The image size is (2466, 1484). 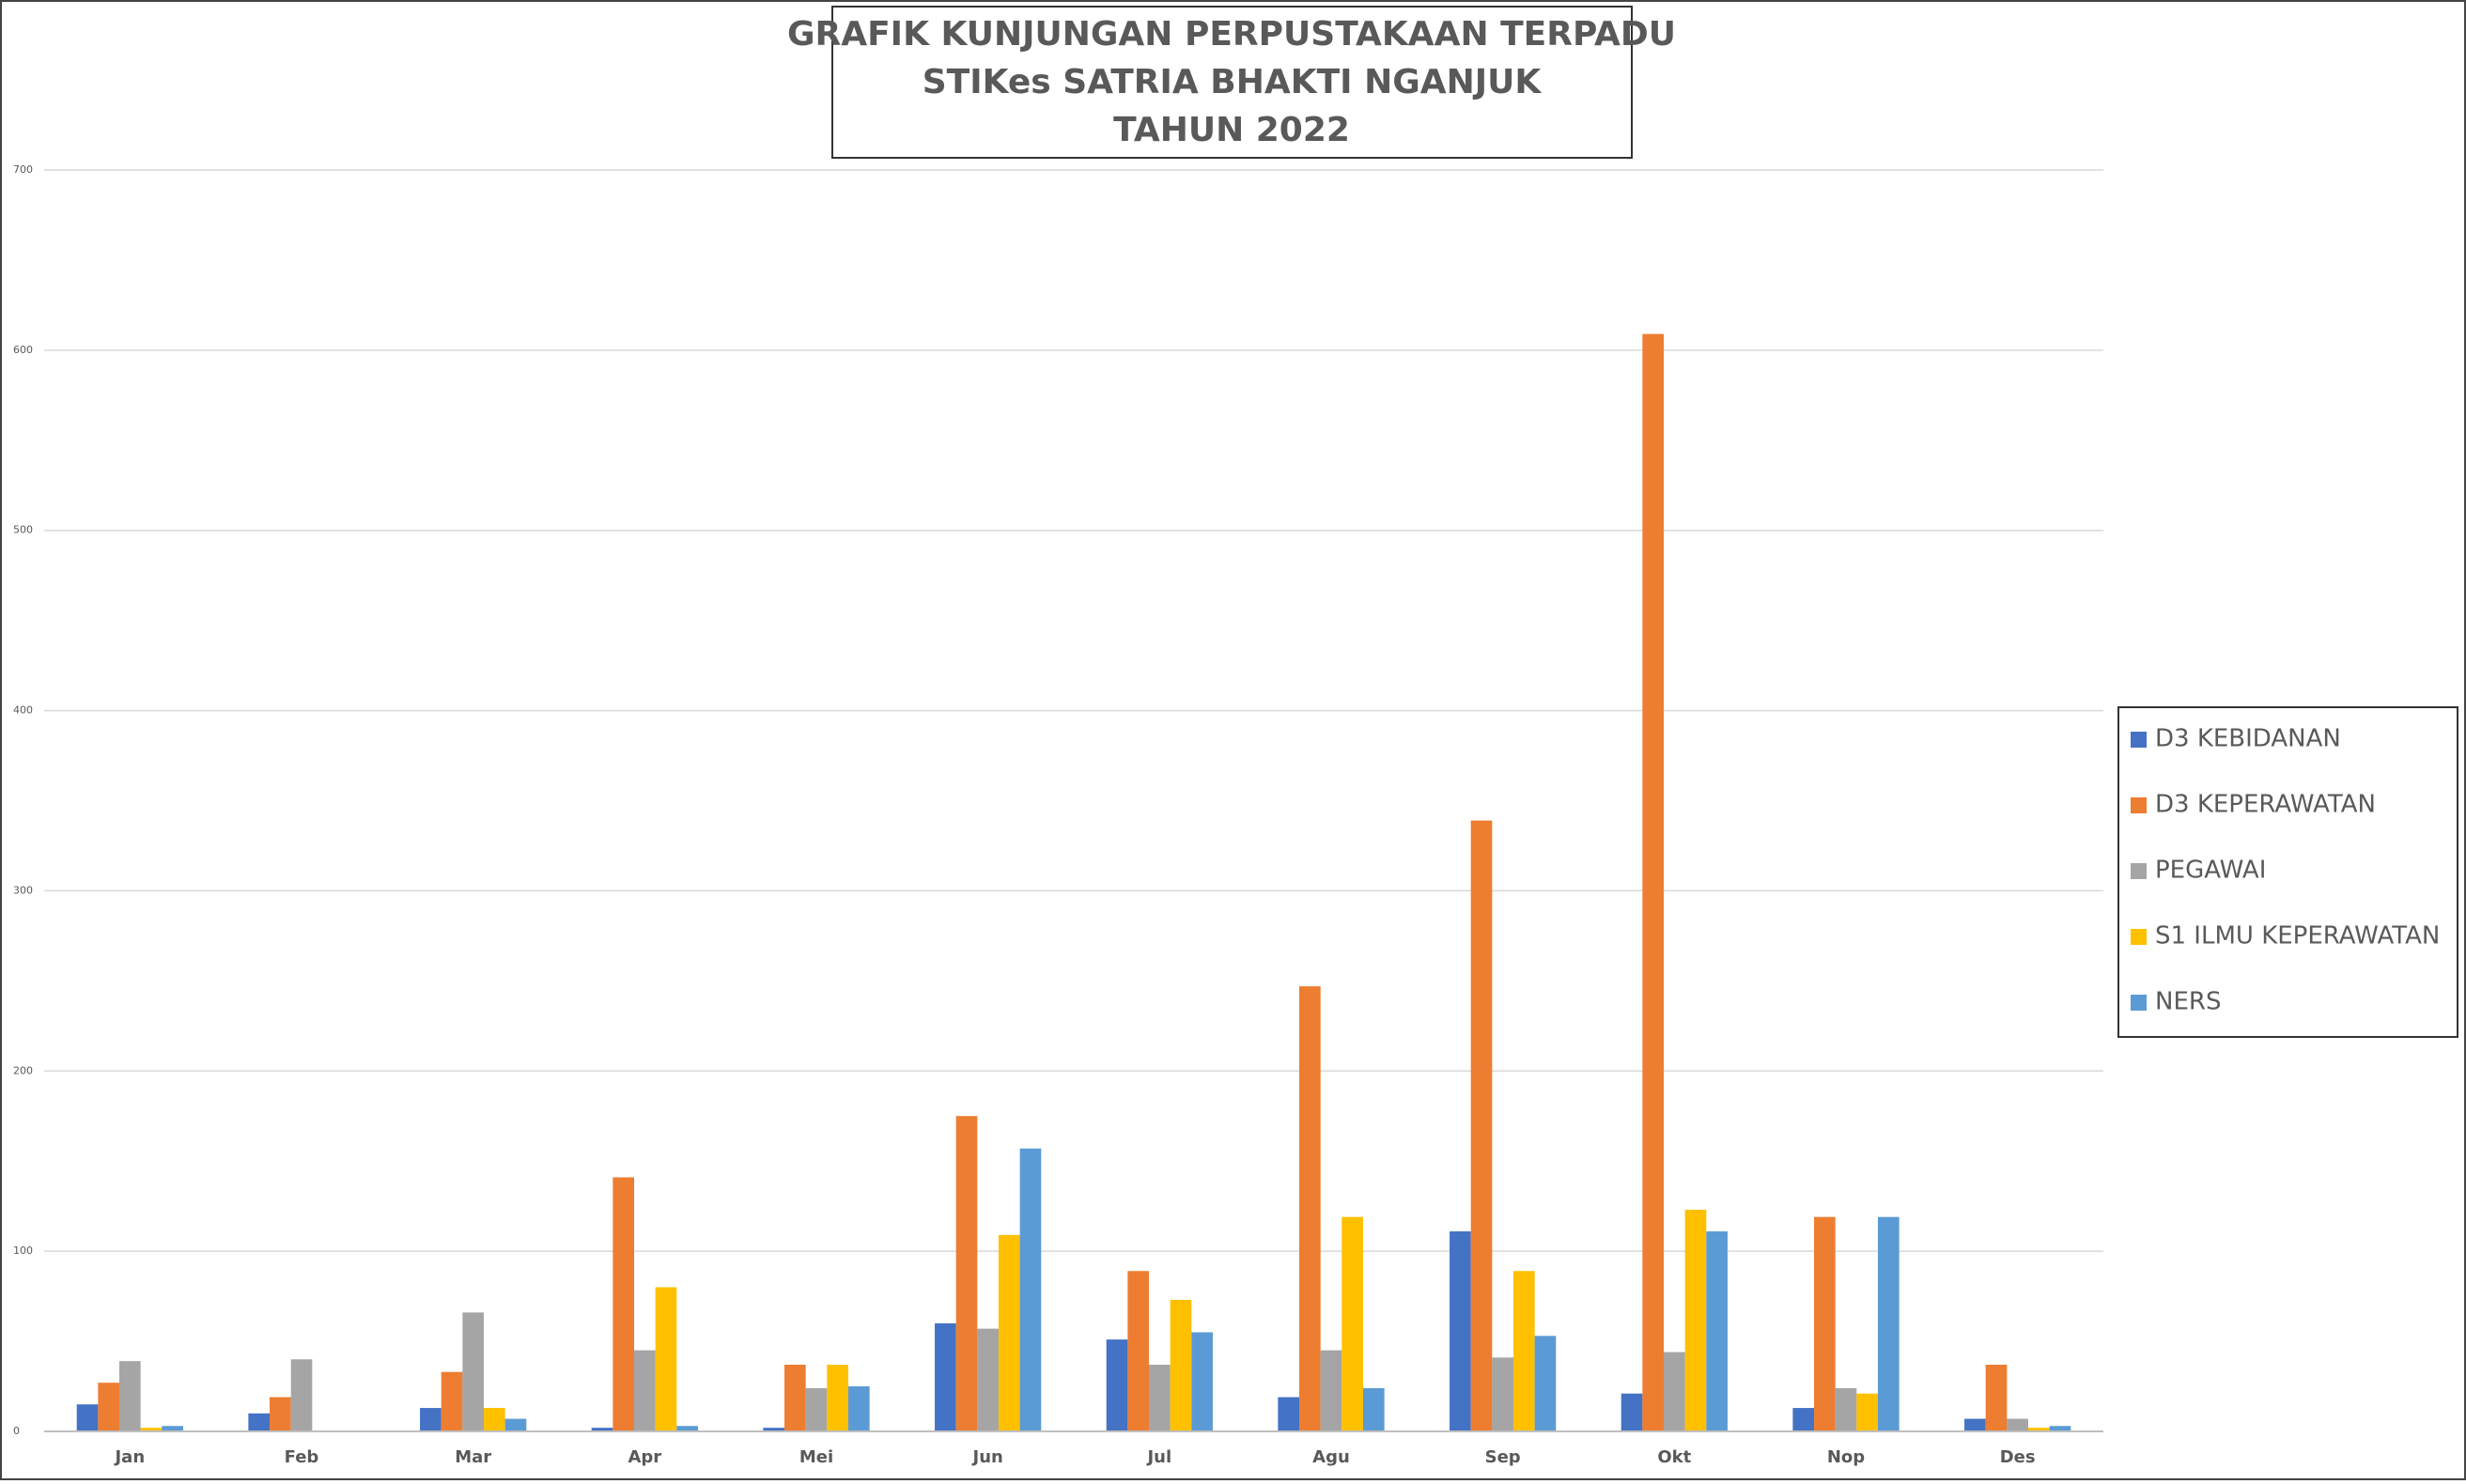 I want to click on x-tick-label: Jun, so click(x=987, y=1457).